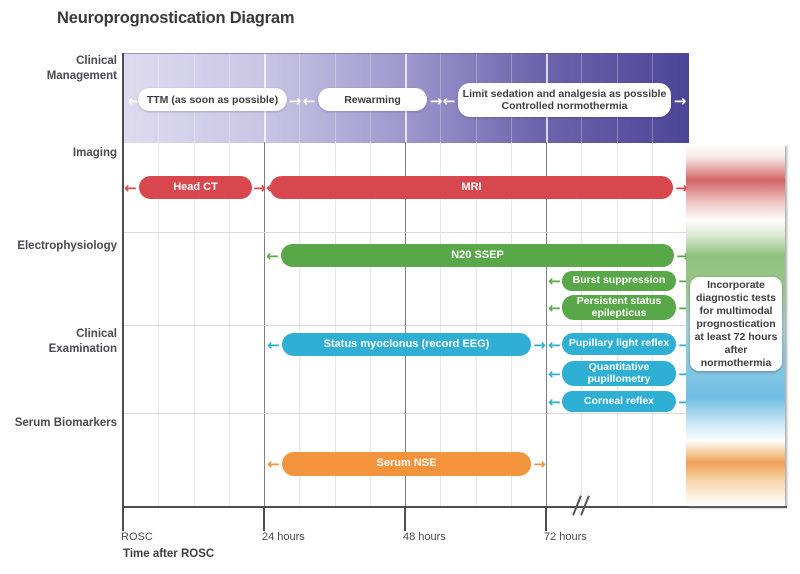  I want to click on y-axis-line, so click(123, 280).